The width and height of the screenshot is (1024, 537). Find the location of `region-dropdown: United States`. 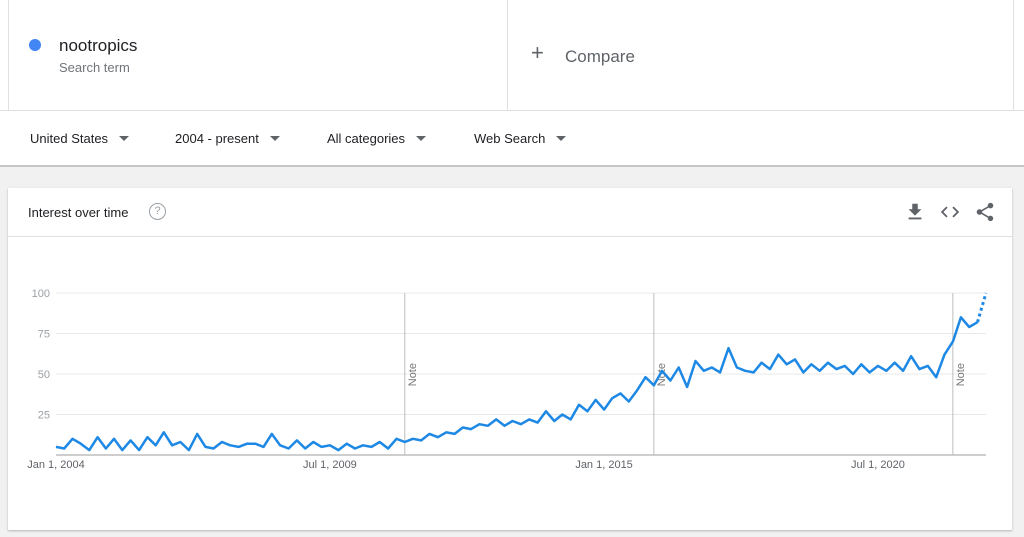

region-dropdown: United States is located at coordinates (80, 138).